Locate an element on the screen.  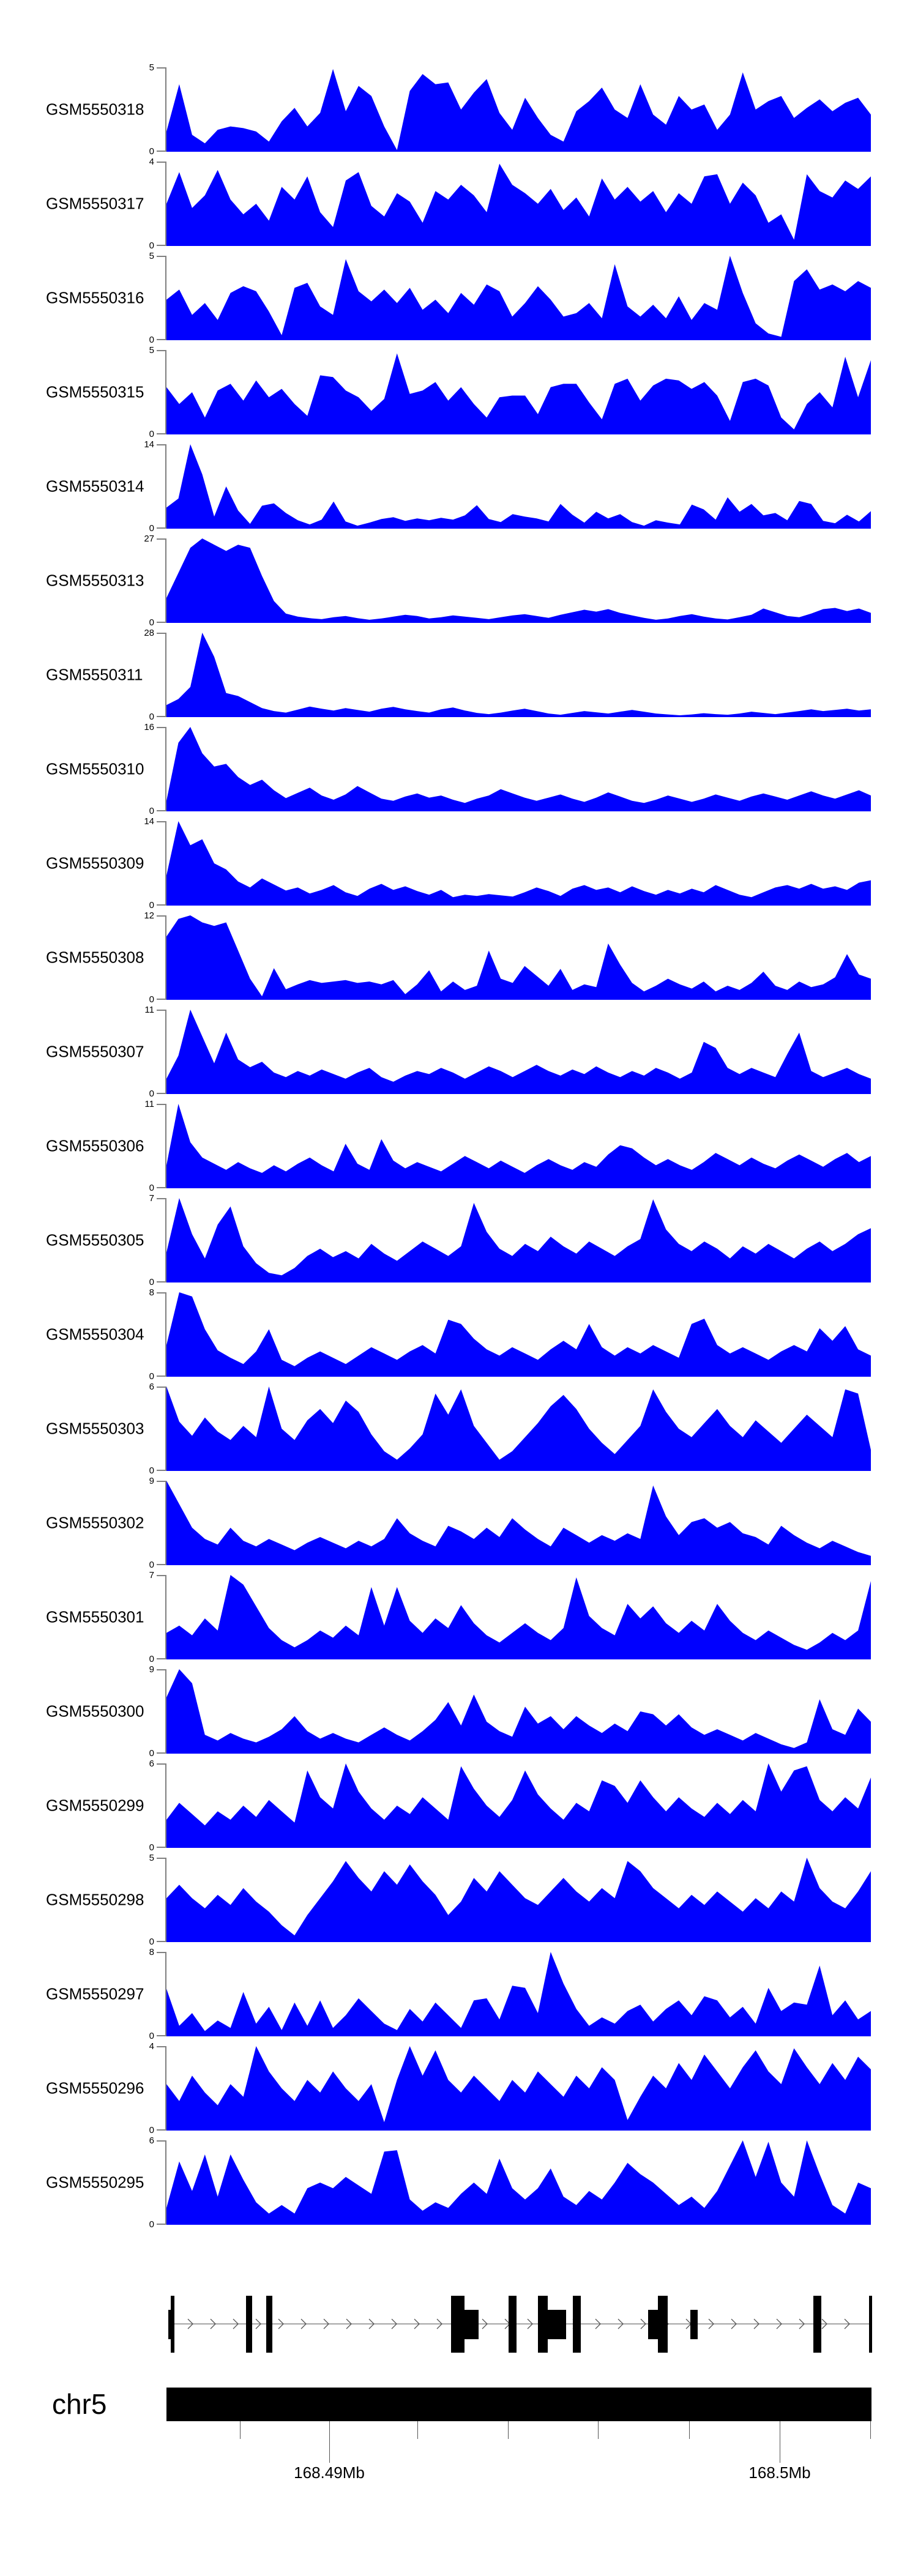
coverage-track-row: GSM5550296 4 0 is located at coordinates (459, 2089).